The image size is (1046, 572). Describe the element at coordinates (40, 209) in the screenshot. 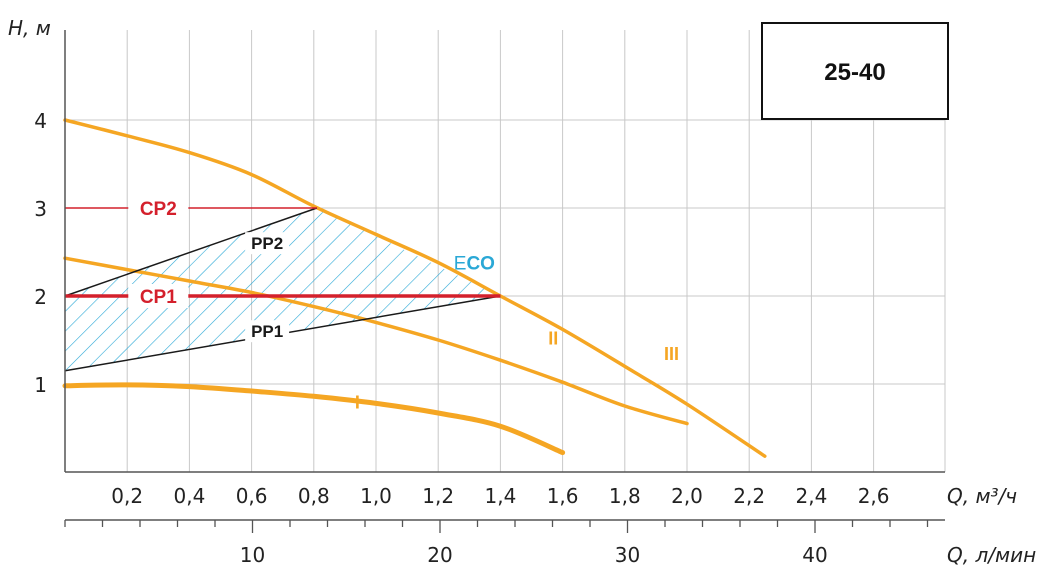

I see `y-tick-label: 3` at that location.